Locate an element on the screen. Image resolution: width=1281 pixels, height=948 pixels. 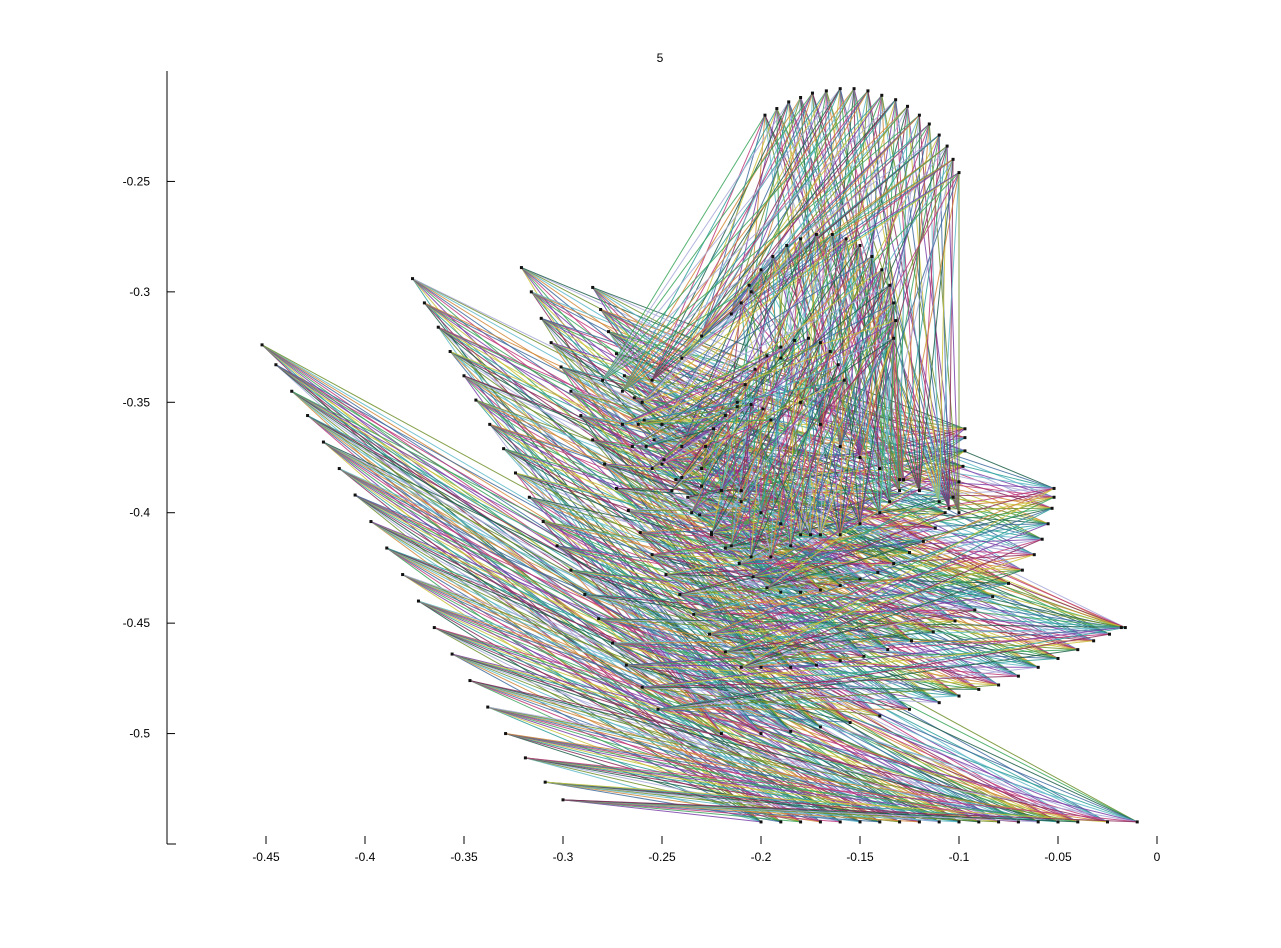
axes is located at coordinates (171, 458).